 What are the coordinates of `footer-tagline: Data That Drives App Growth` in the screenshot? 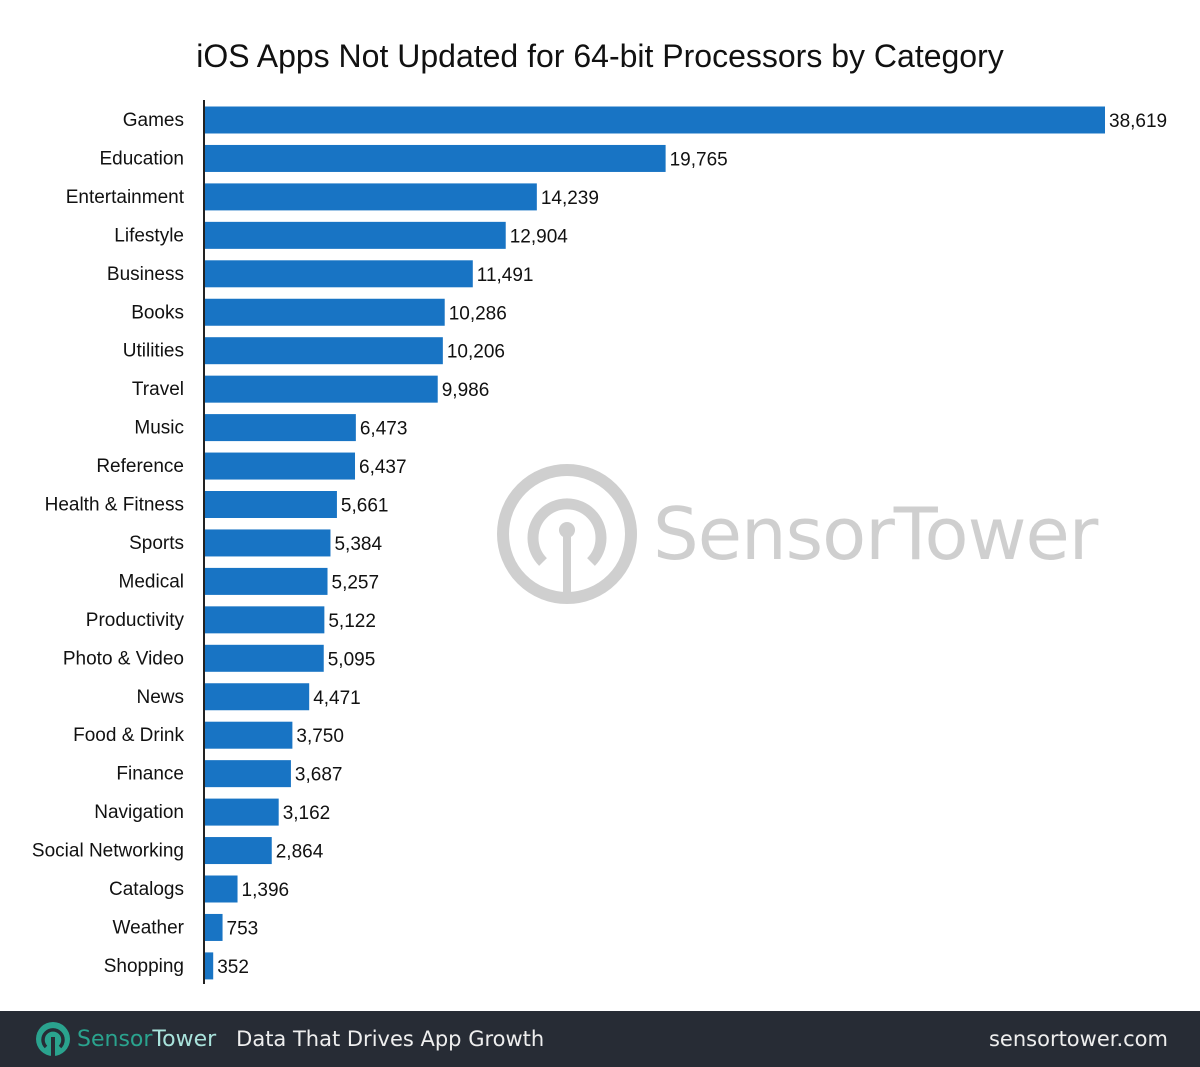 It's located at (390, 1039).